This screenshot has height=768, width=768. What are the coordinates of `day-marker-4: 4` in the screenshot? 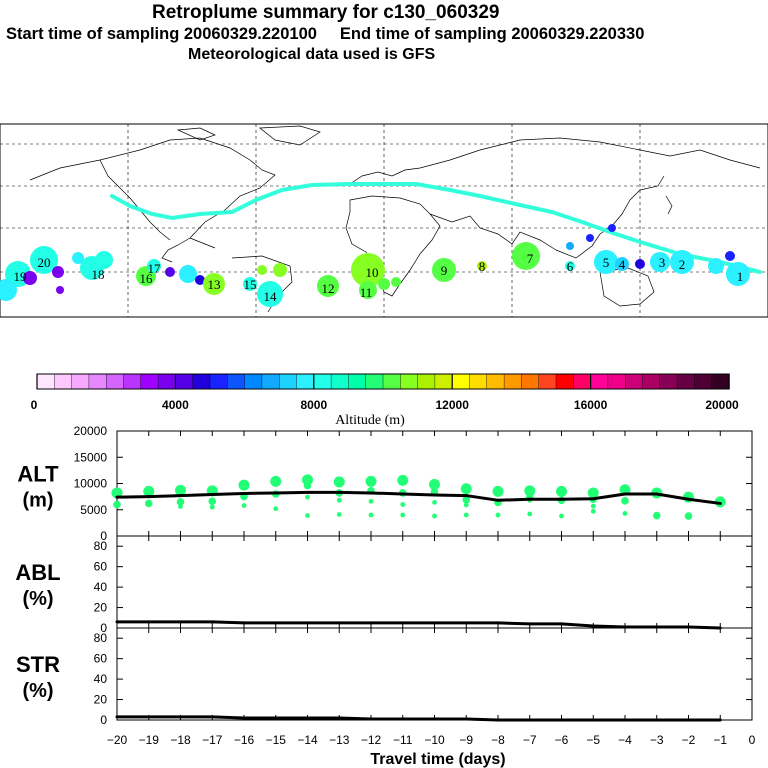 It's located at (622, 264).